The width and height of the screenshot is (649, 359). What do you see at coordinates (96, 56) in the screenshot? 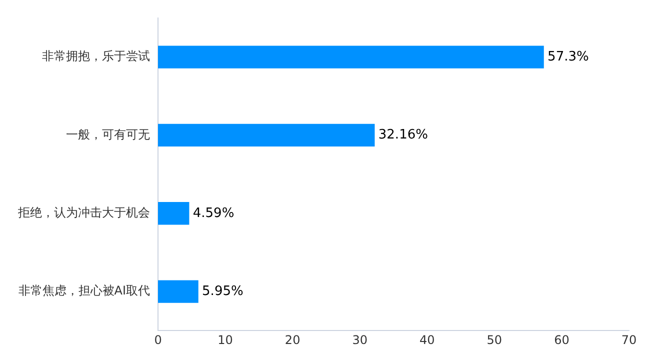
I see `y-tick-label: 非常拥抱，乐于尝试` at bounding box center [96, 56].